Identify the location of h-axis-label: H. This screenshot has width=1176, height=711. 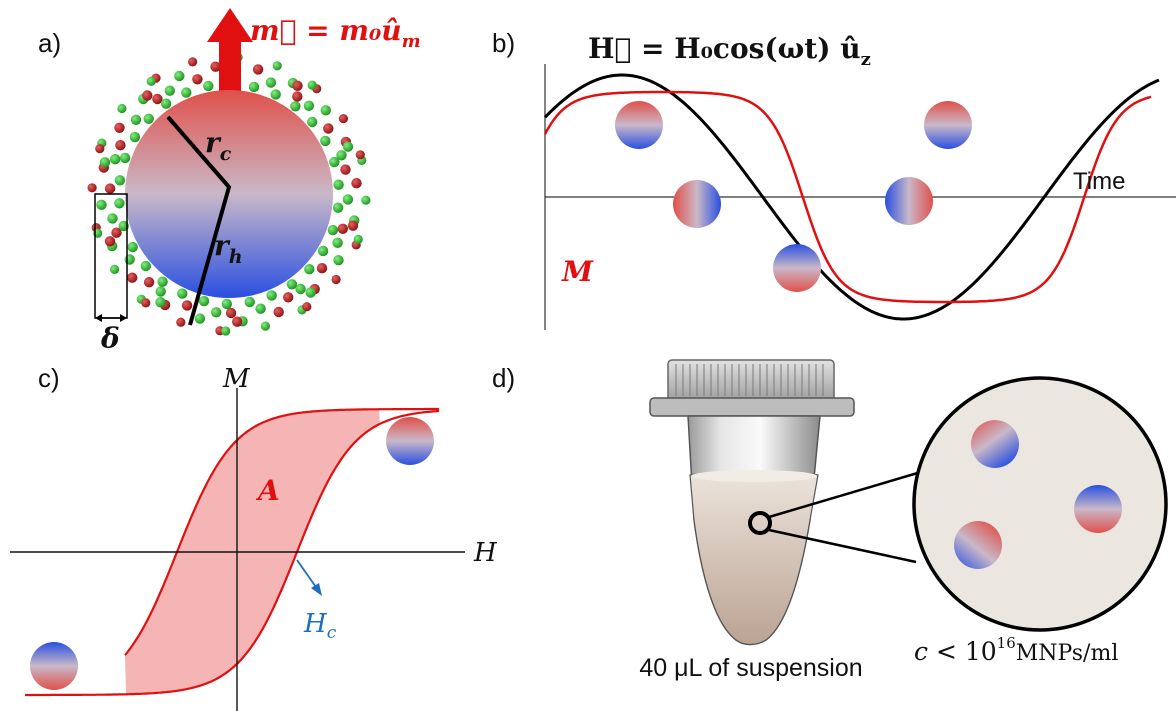
(485, 553).